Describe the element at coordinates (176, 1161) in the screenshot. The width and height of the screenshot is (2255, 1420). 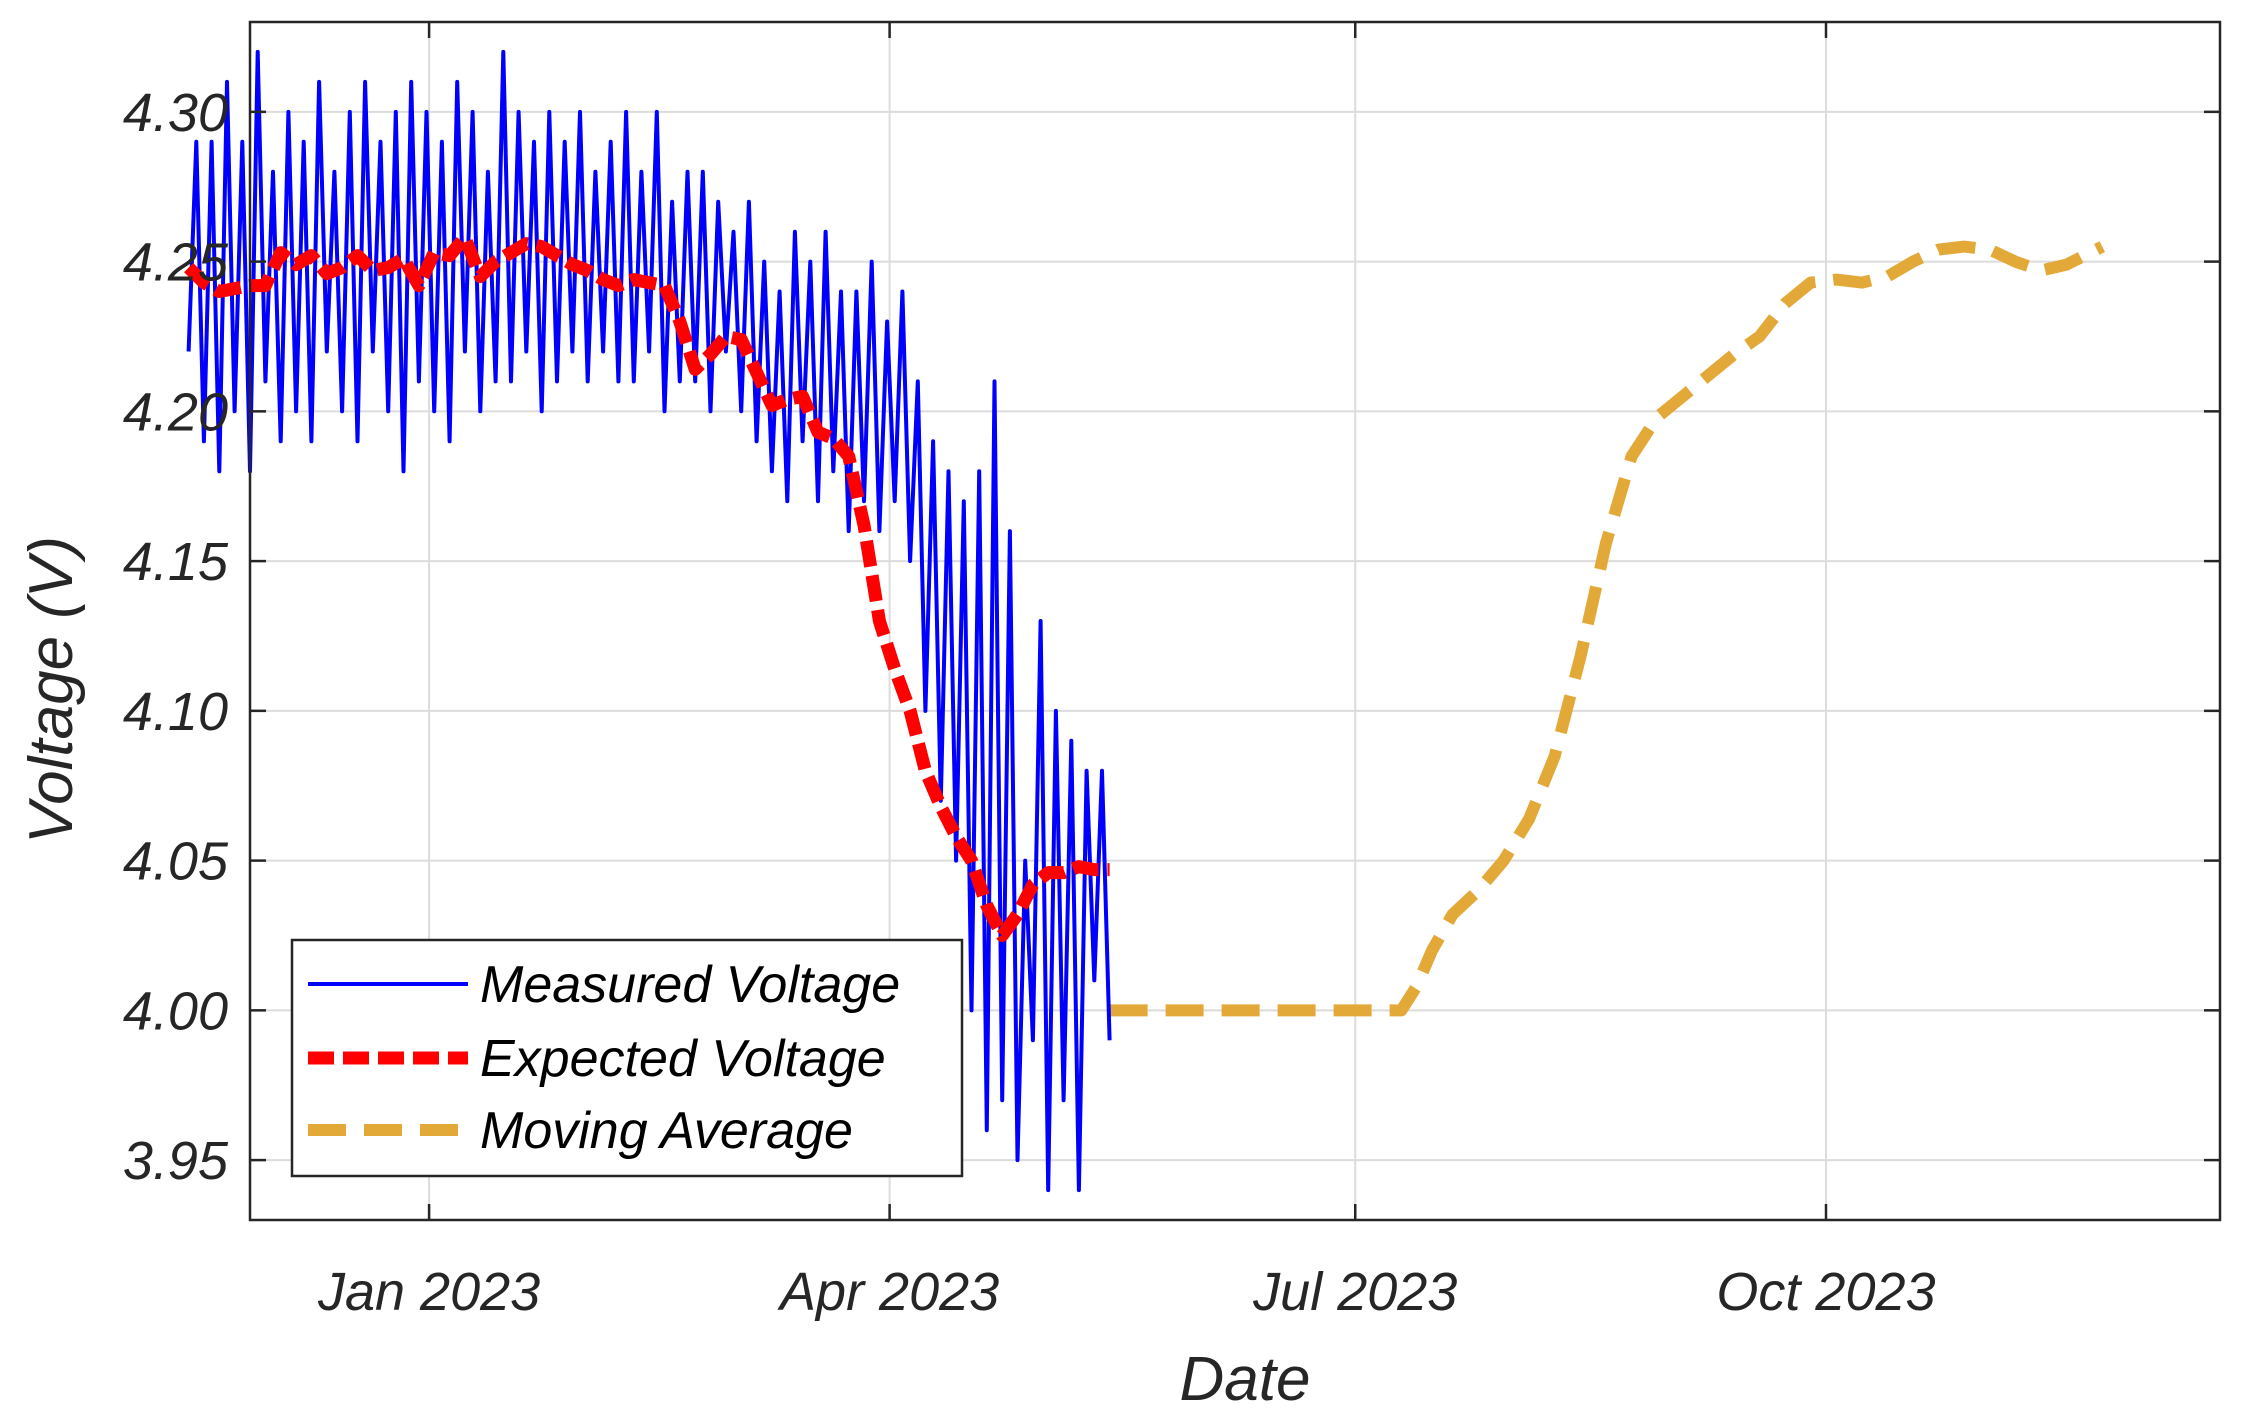
I see `y-tick-label: 3.95` at that location.